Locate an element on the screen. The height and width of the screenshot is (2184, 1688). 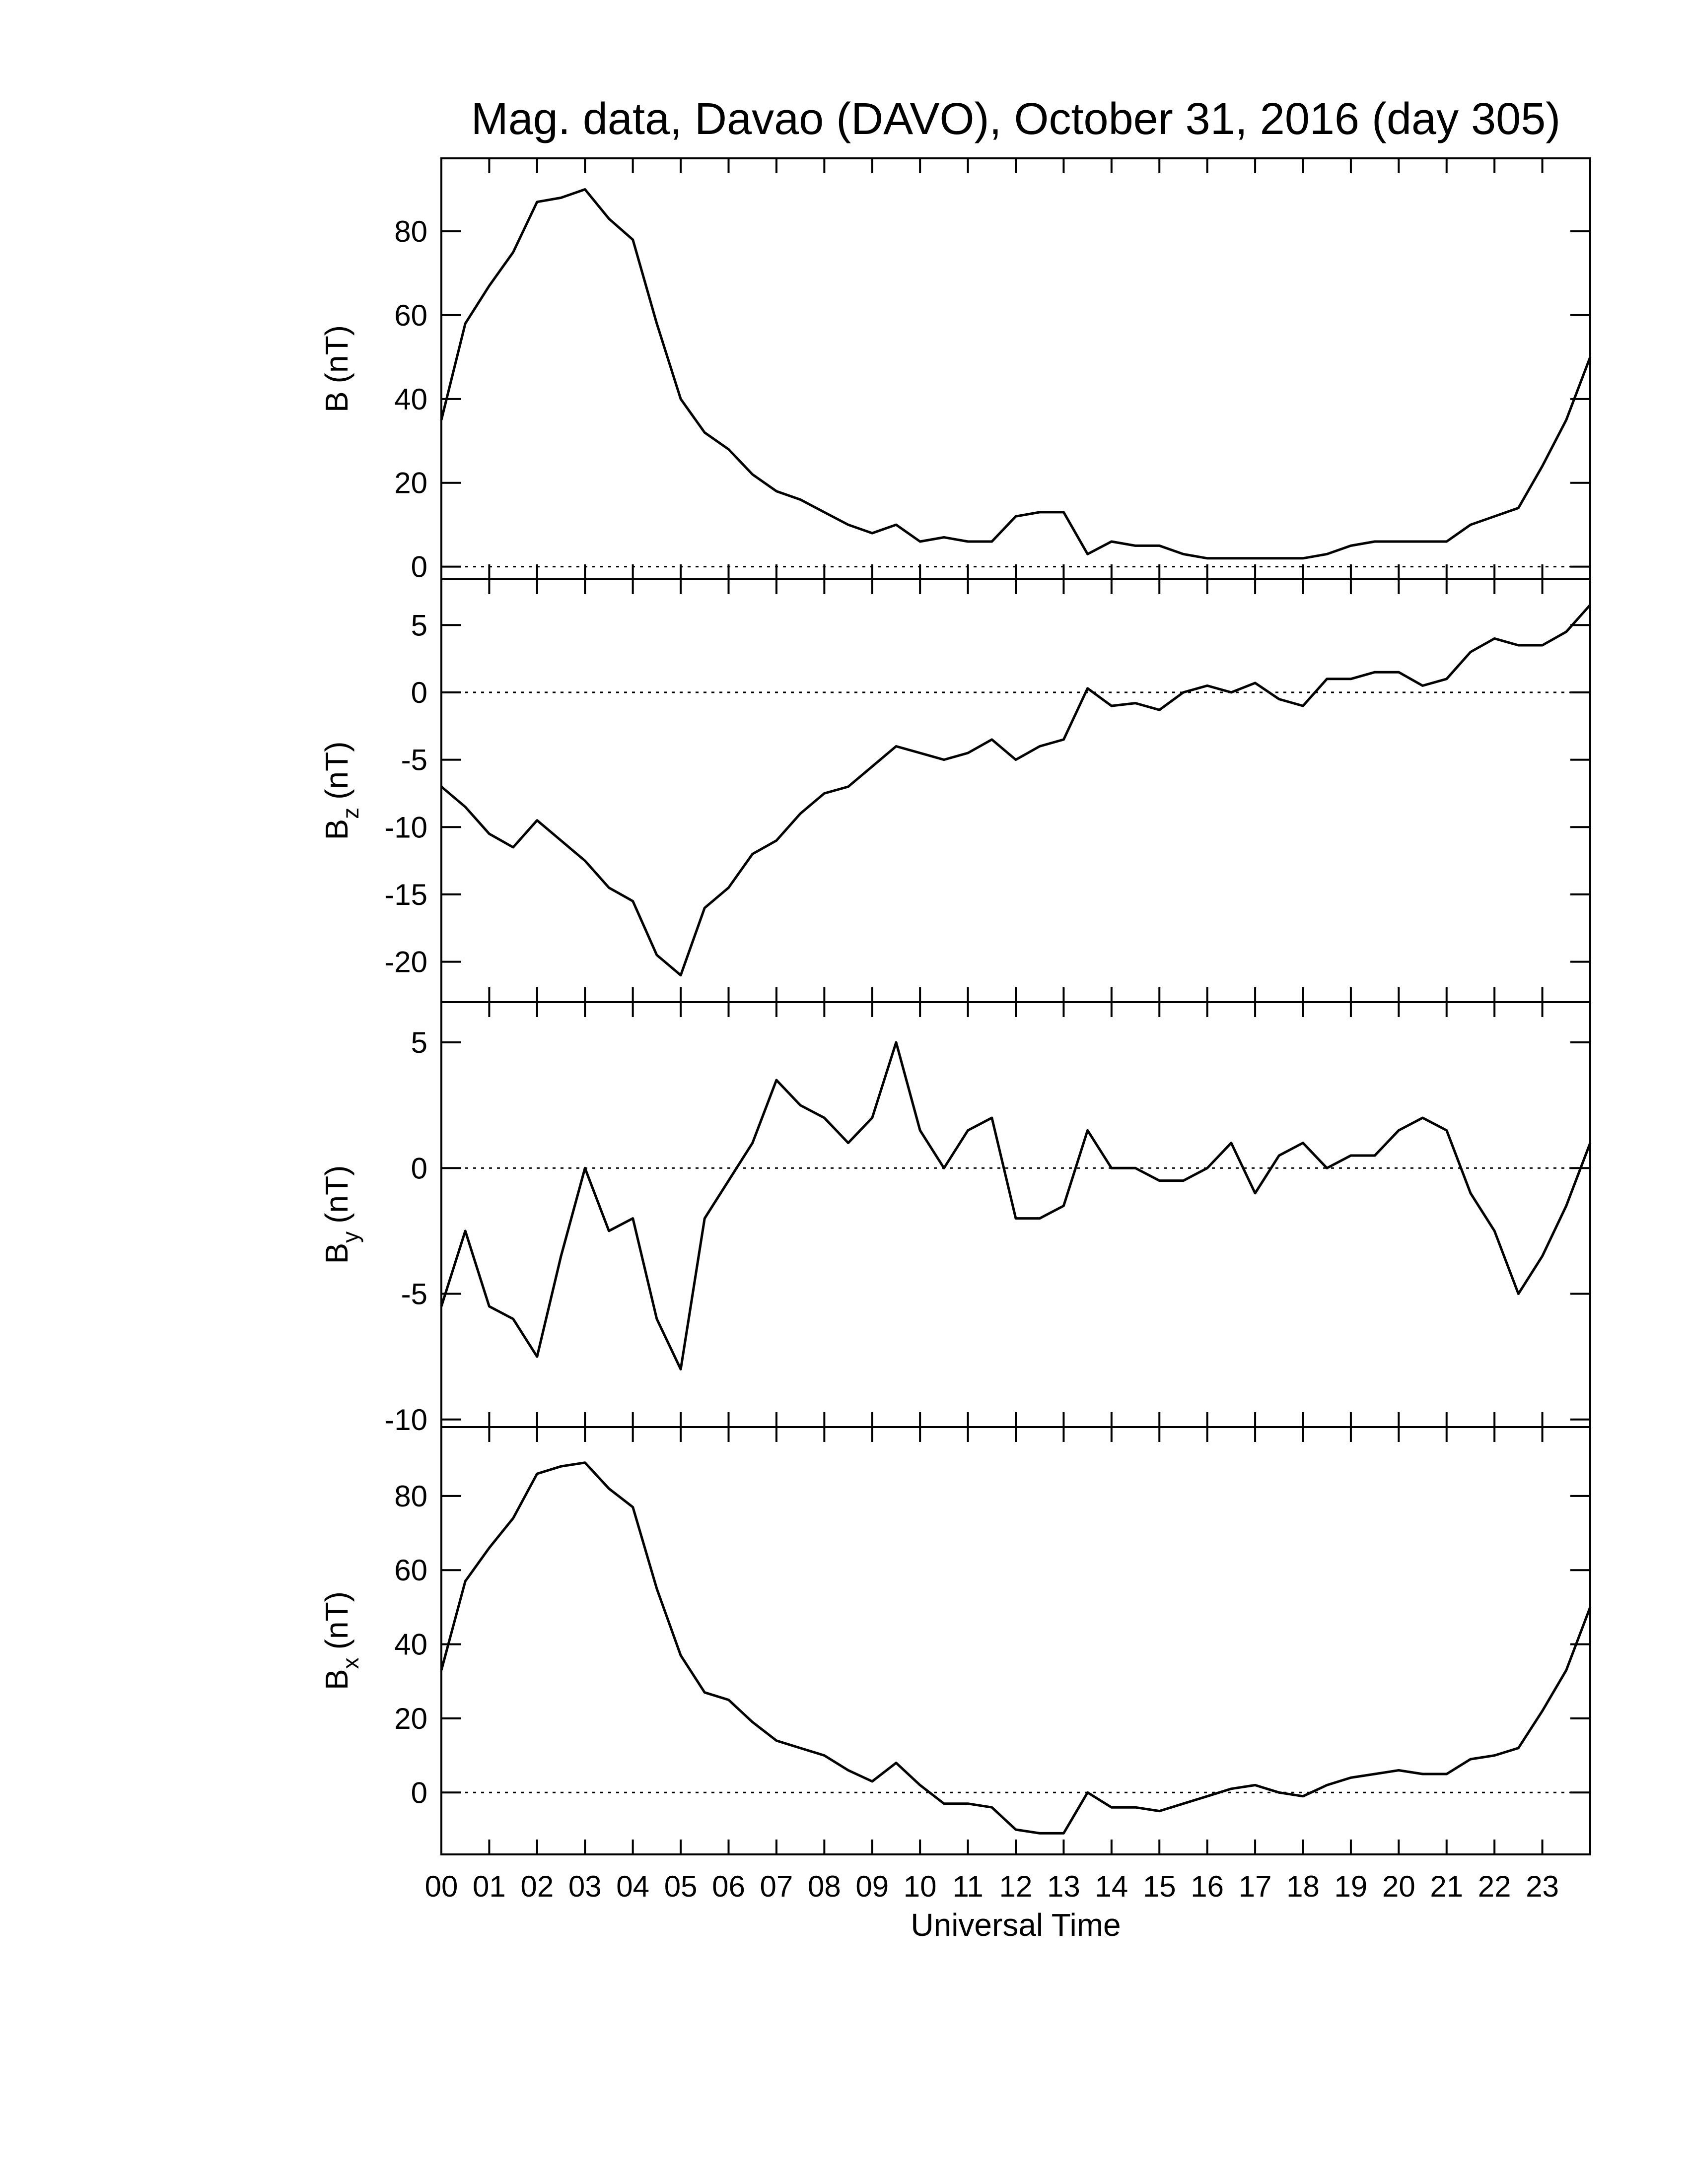
y-axis-label-subscript: x is located at coordinates (350, 1663).